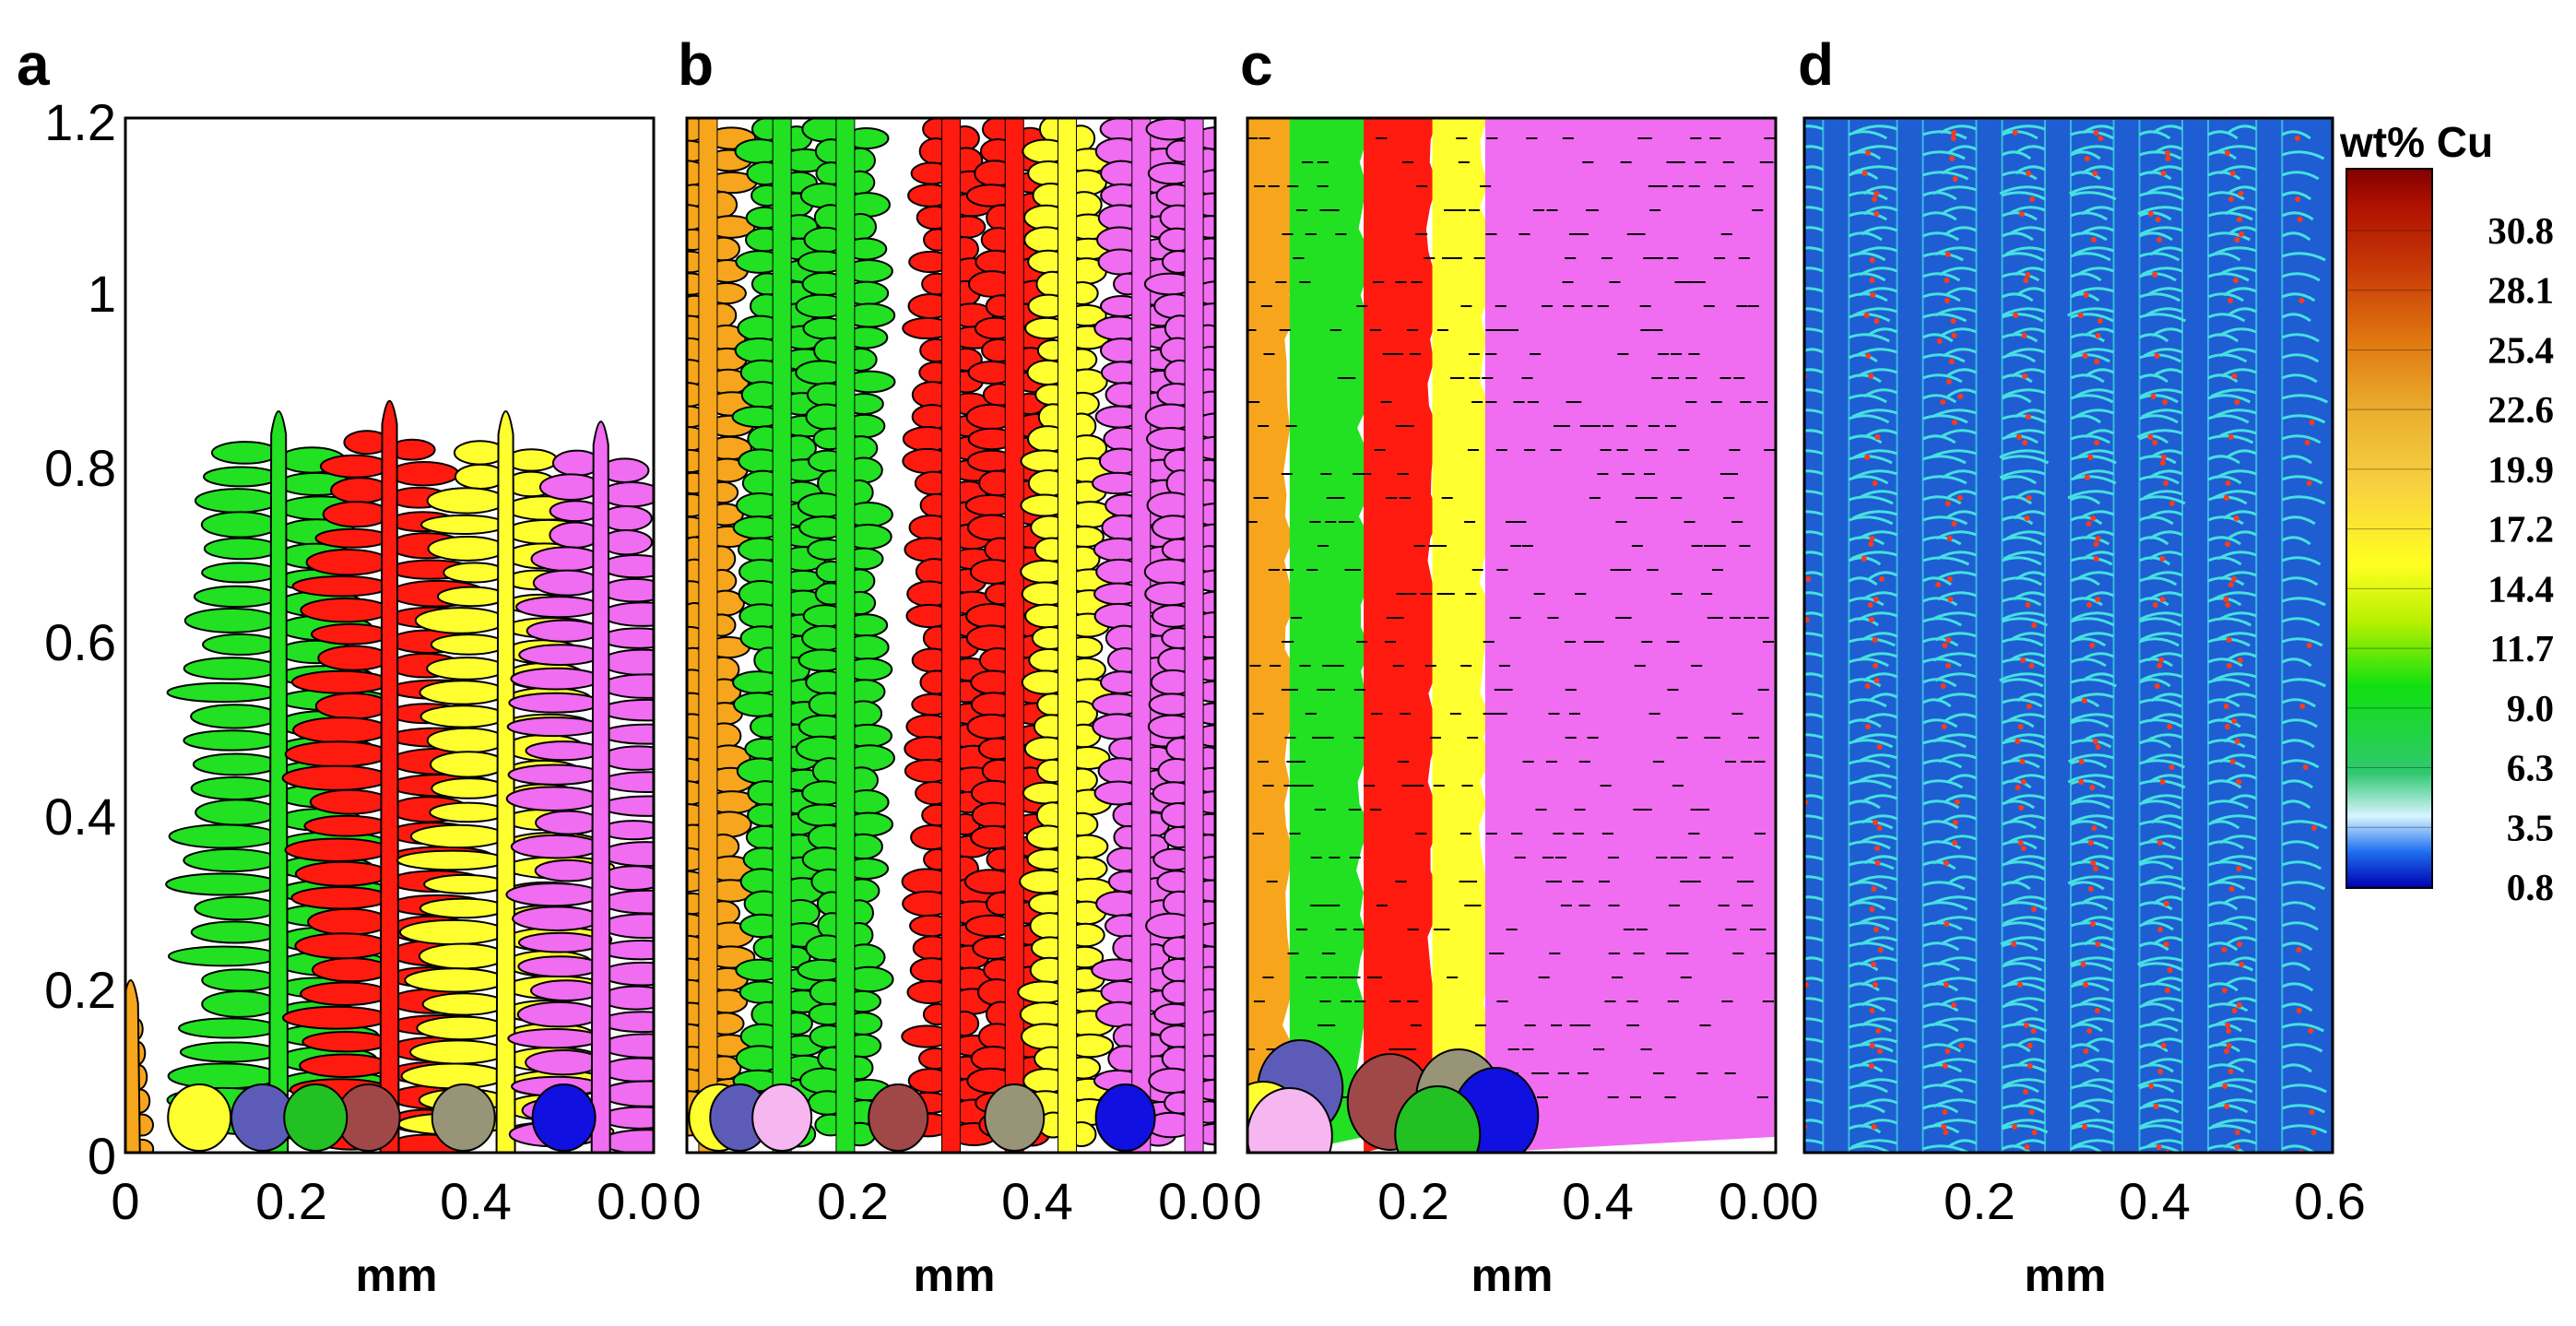 Image resolution: width=2576 pixels, height=1326 pixels. Describe the element at coordinates (1247, 1201) in the screenshot. I see `xtick-c-0: 0` at that location.